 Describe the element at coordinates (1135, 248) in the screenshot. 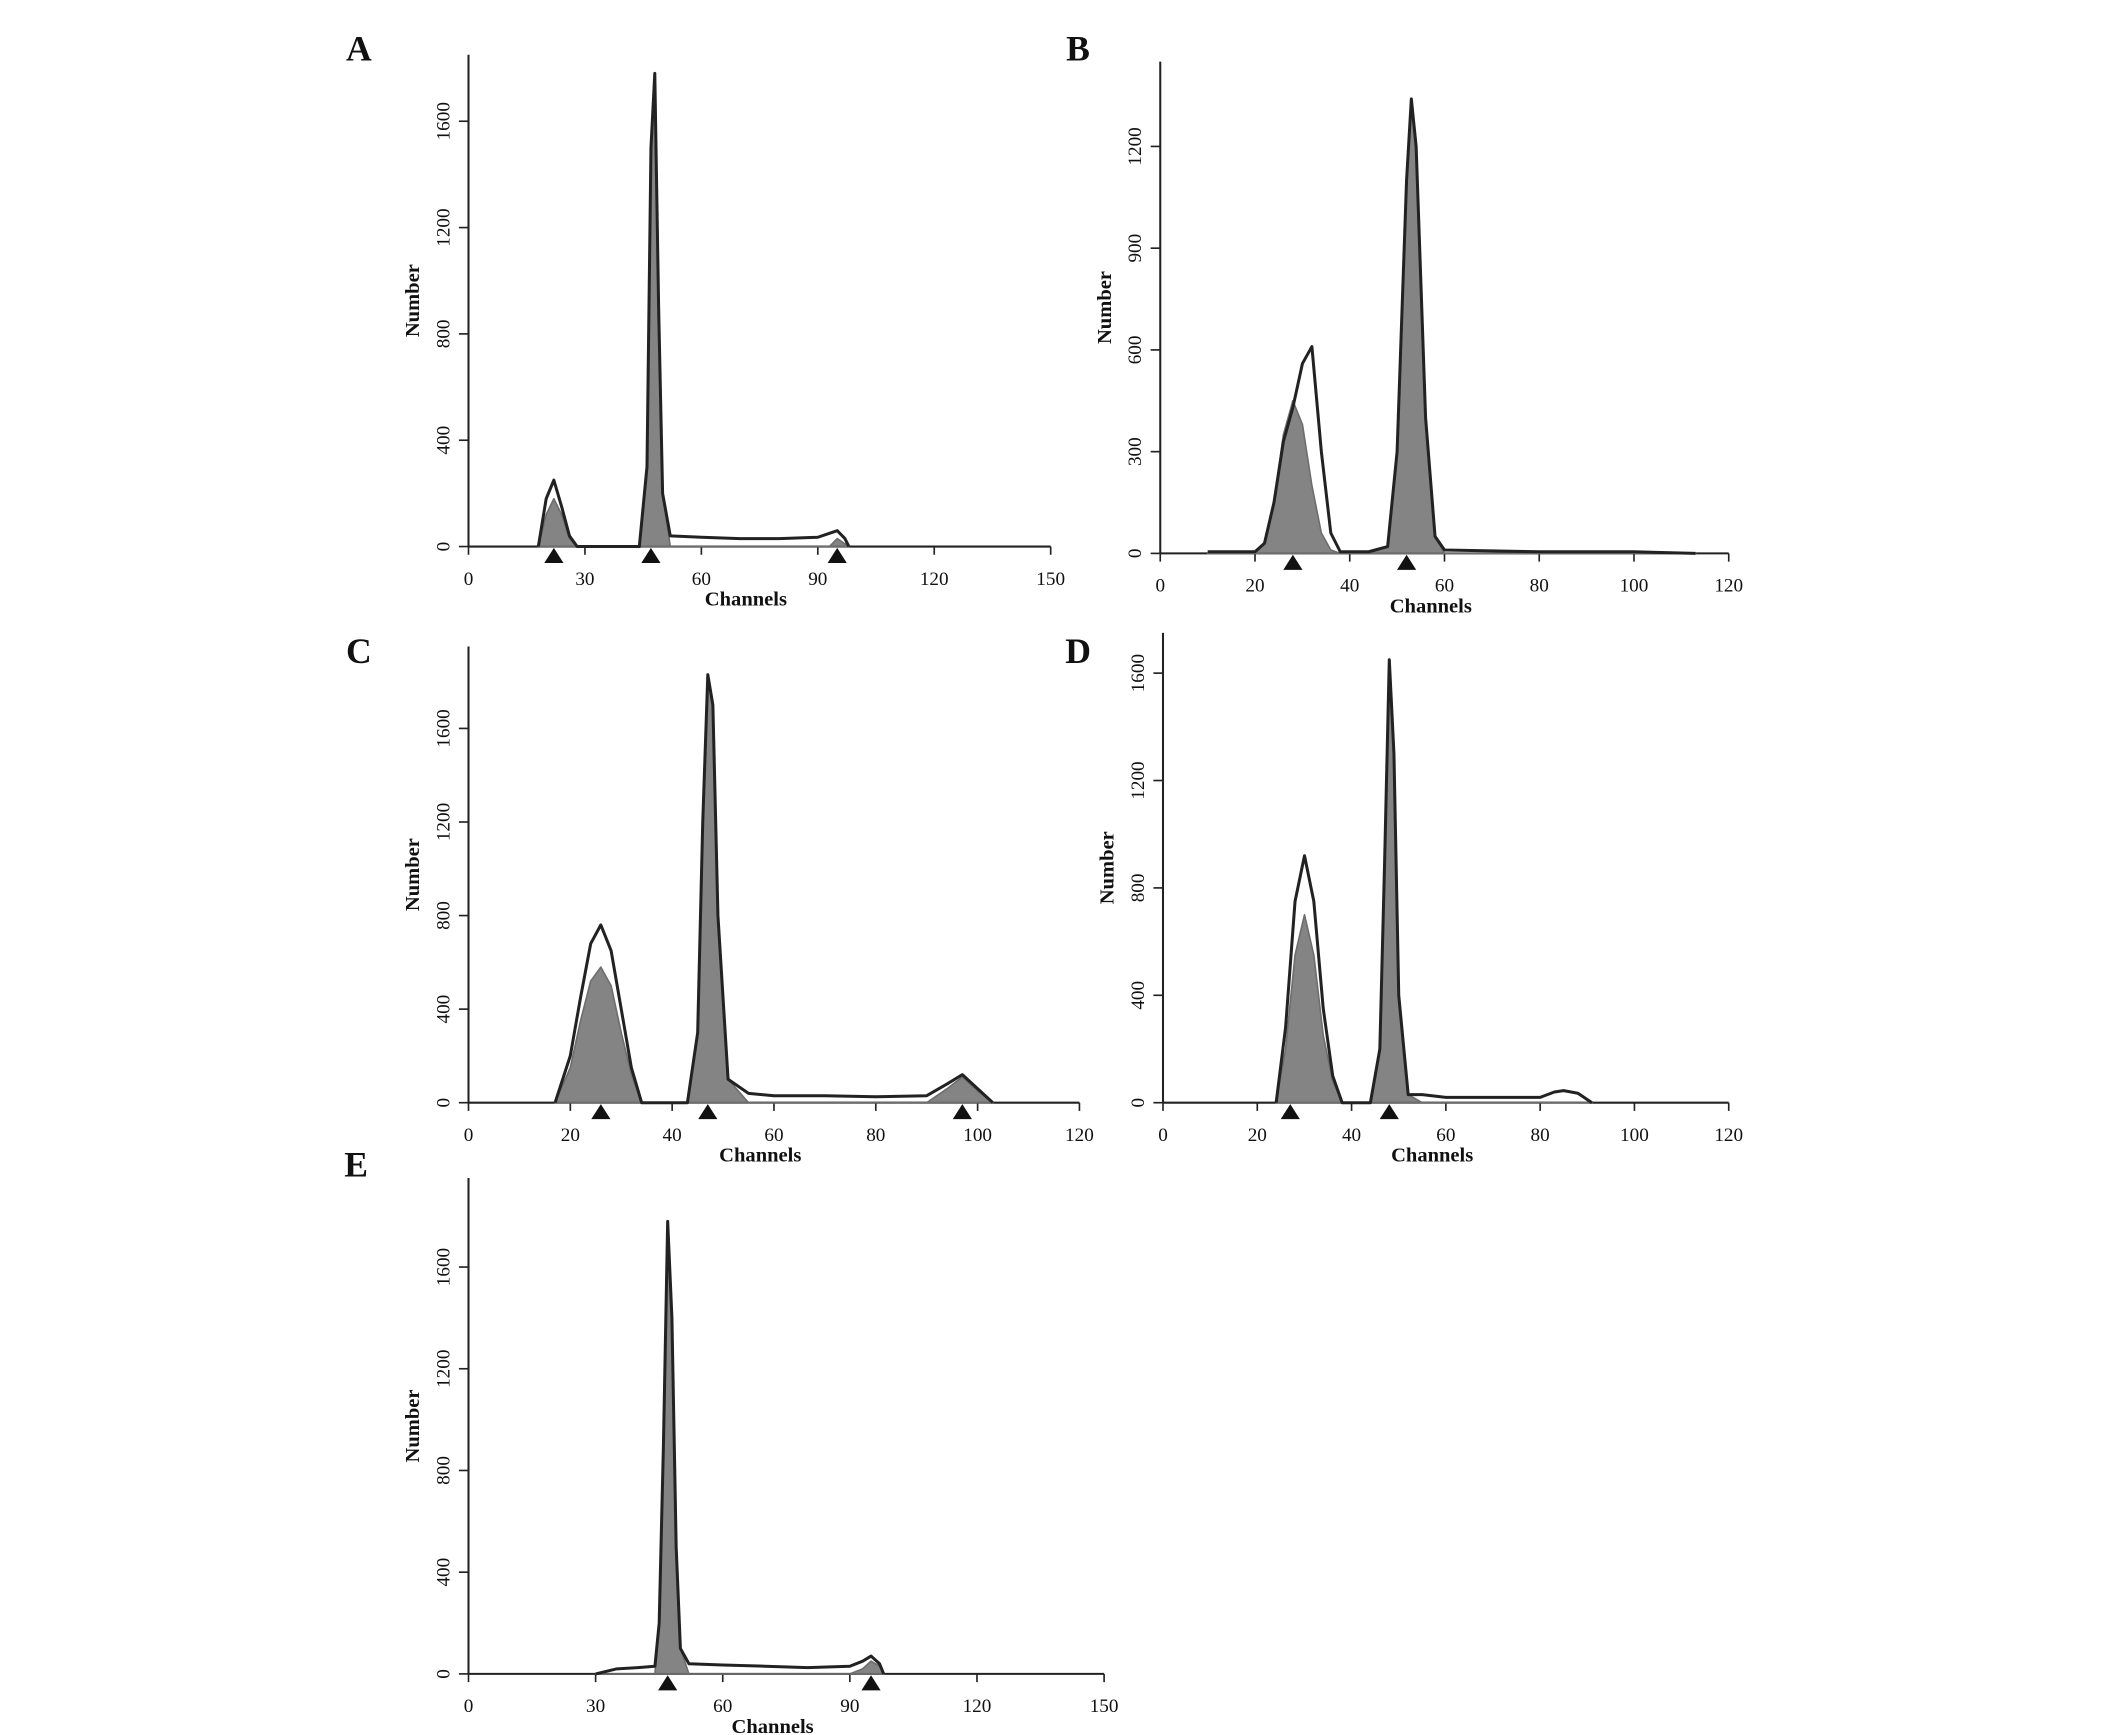

I see `y-tick-label: 900` at that location.